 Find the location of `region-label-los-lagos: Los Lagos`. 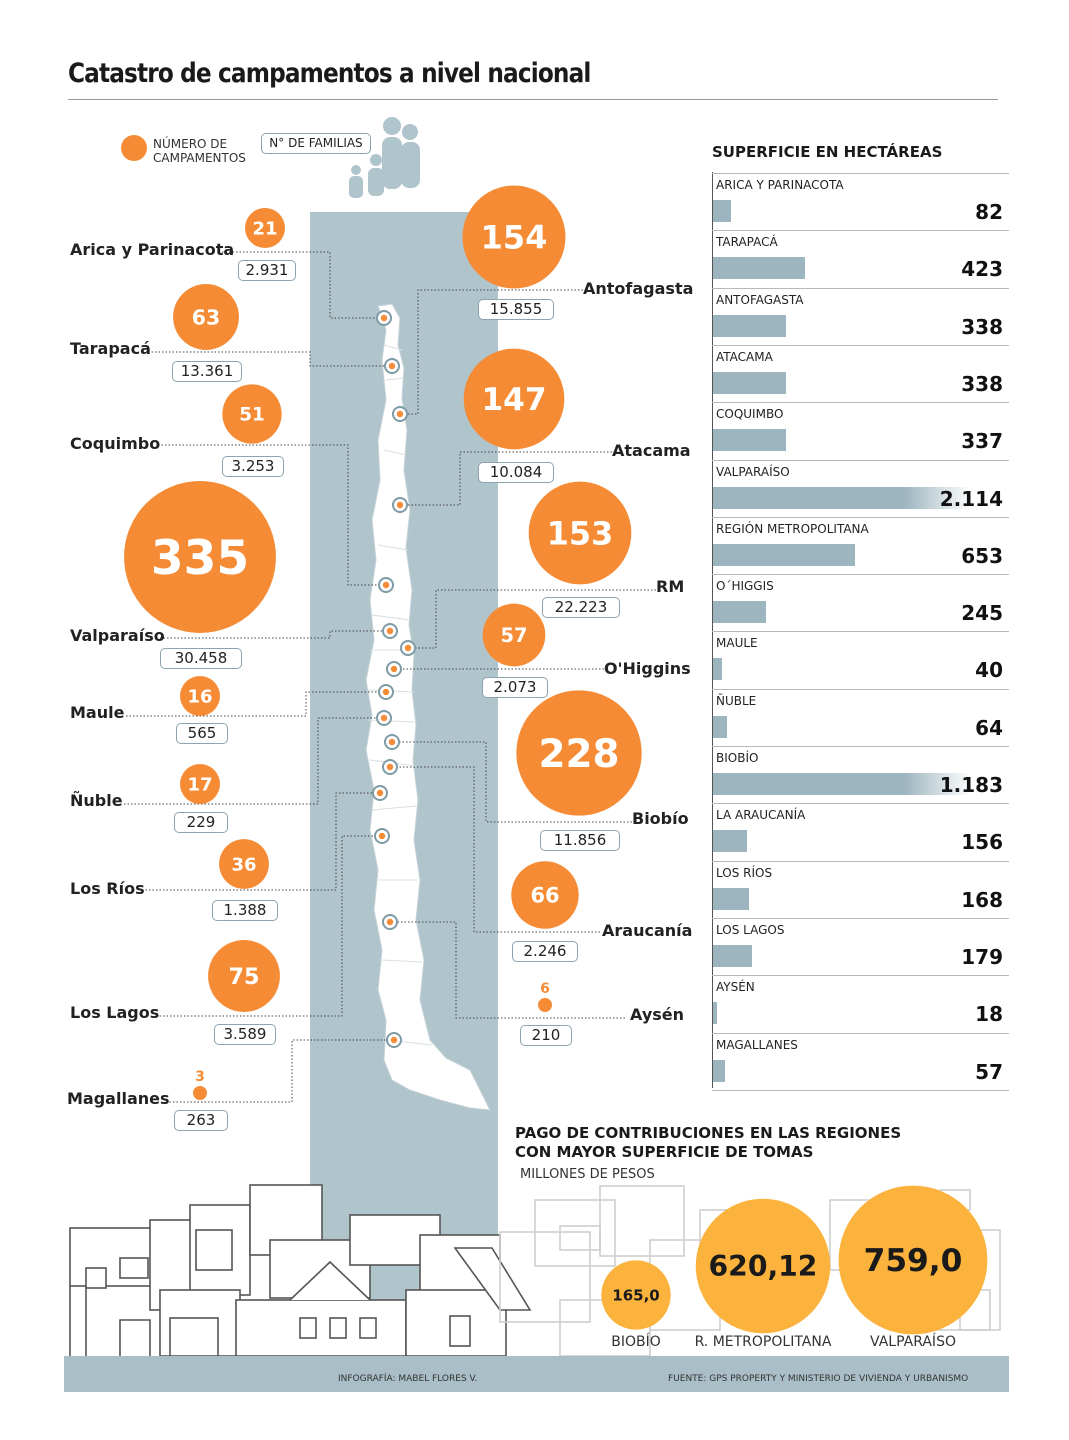

region-label-los-lagos: Los Lagos is located at coordinates (115, 1012).